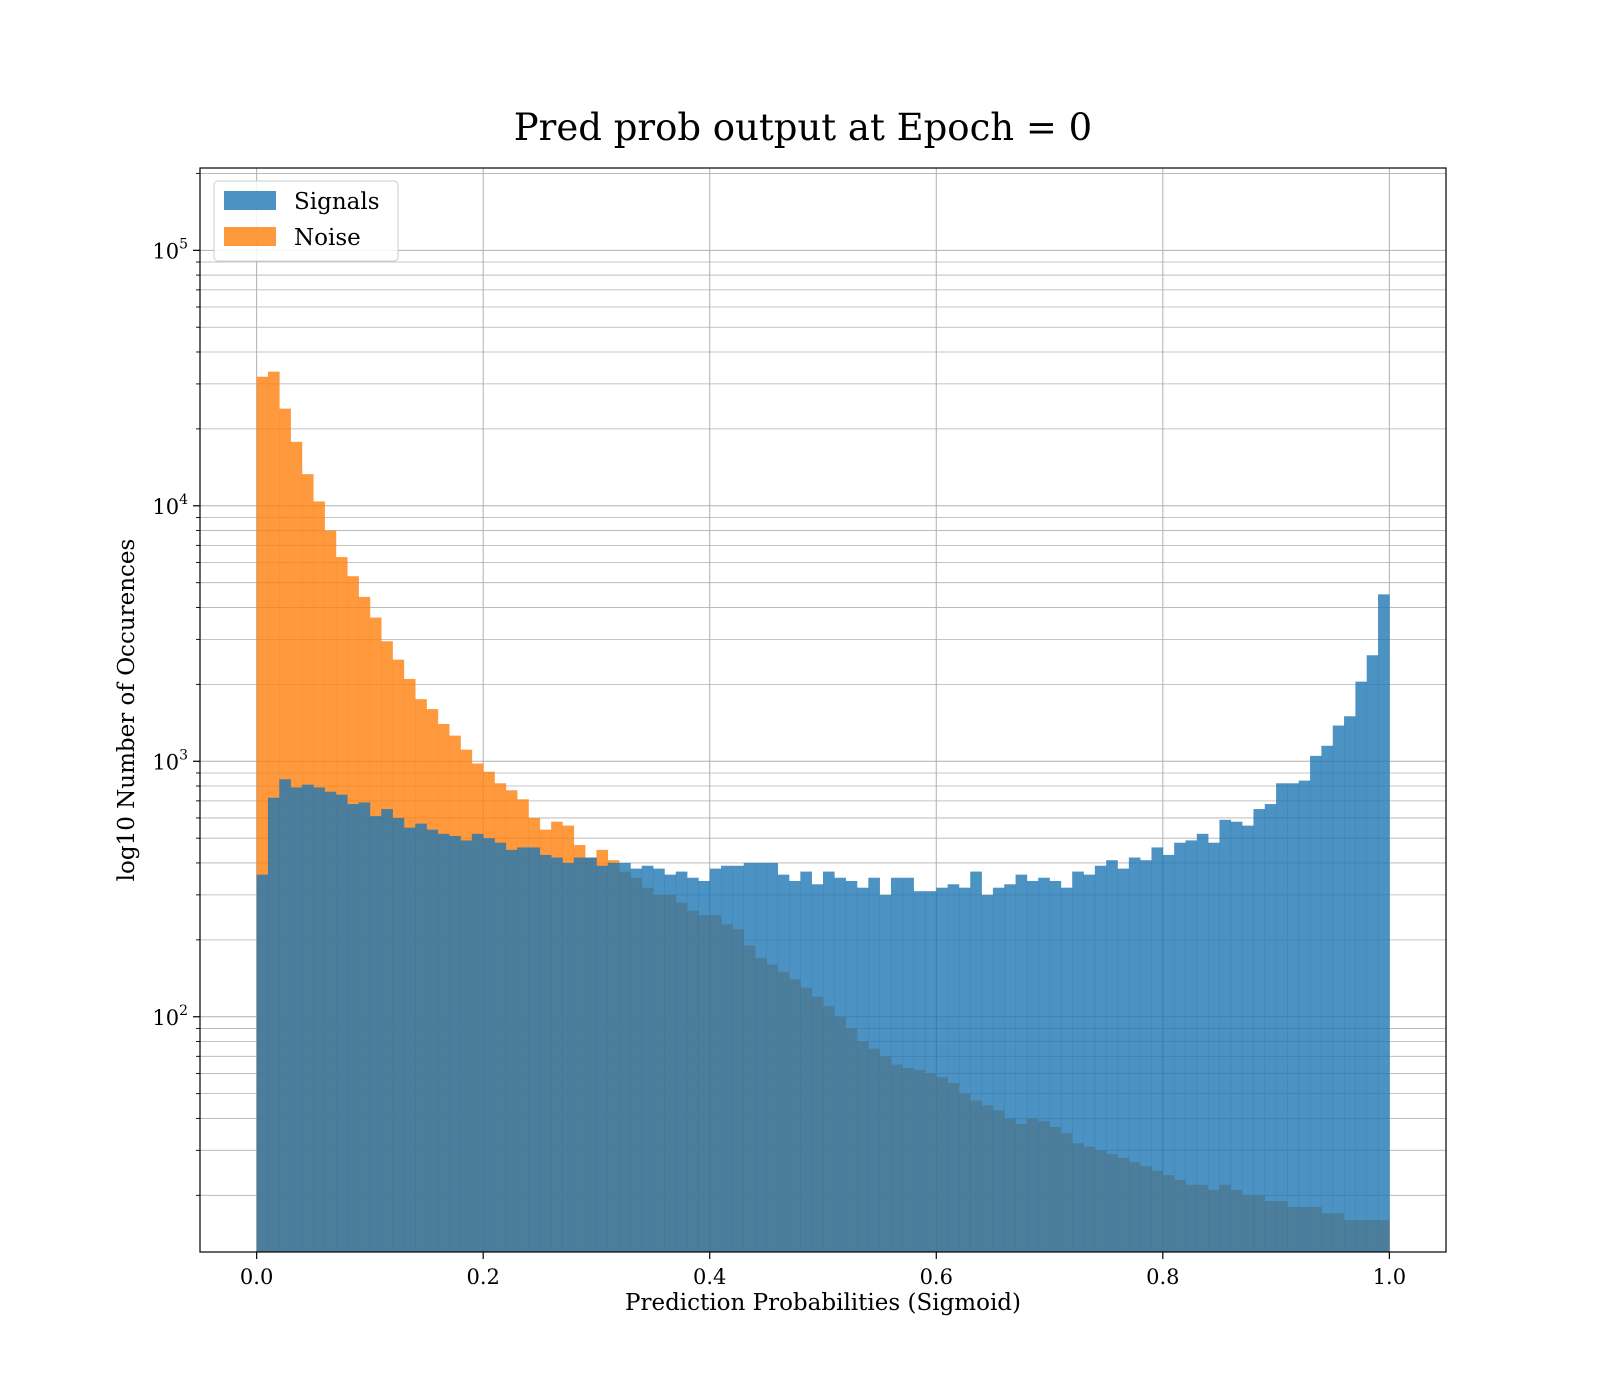 The height and width of the screenshot is (1400, 1600). I want to click on legend: Signals Noise, so click(306, 221).